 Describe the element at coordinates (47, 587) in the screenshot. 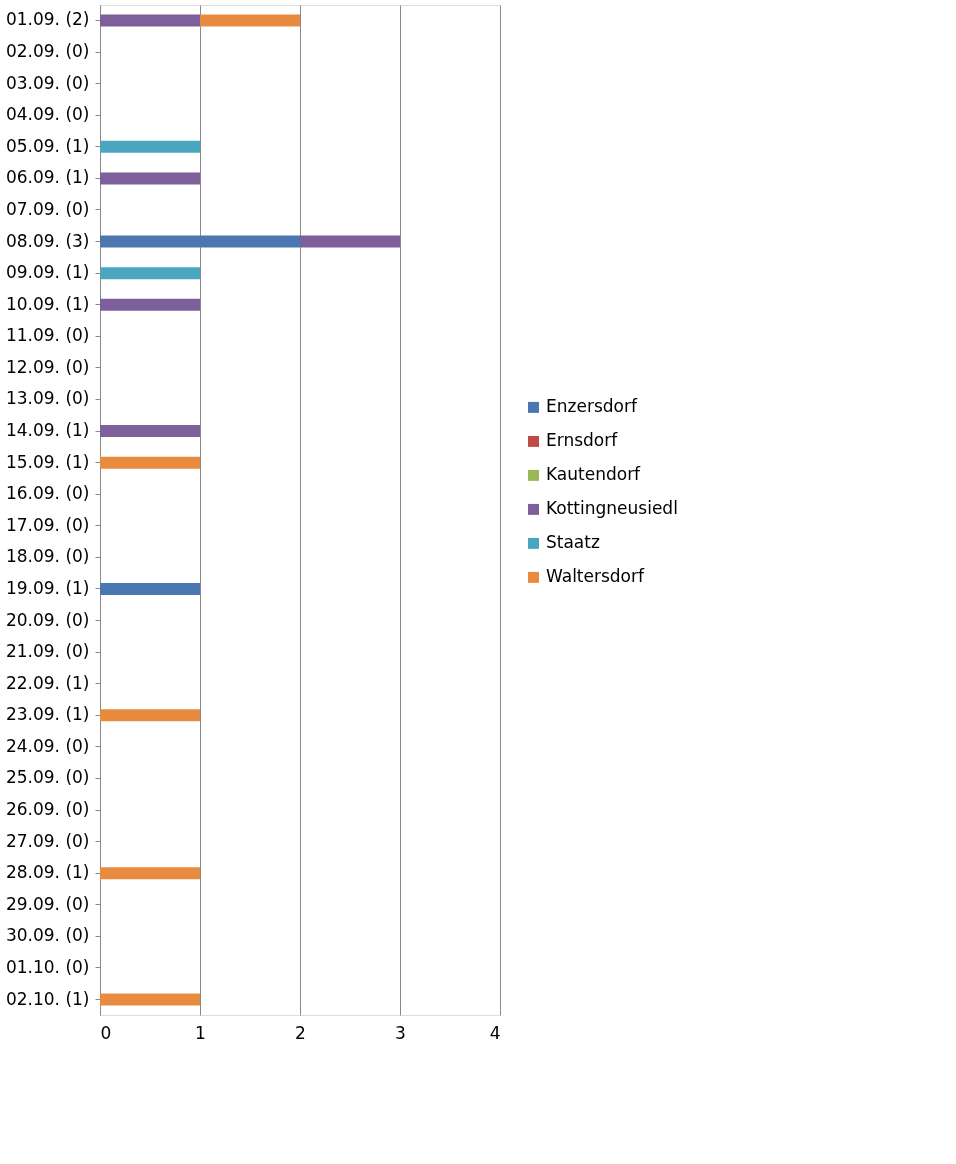

I see `y-tick-label: 19.09. (1)` at that location.